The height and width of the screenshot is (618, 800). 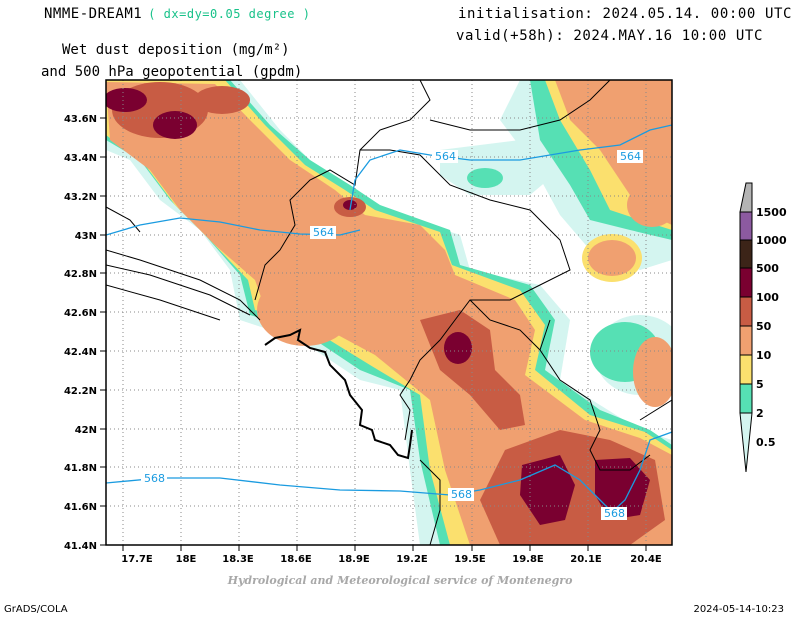 What do you see at coordinates (412, 559) in the screenshot?
I see `lon-tick-label: 19.2E` at bounding box center [412, 559].